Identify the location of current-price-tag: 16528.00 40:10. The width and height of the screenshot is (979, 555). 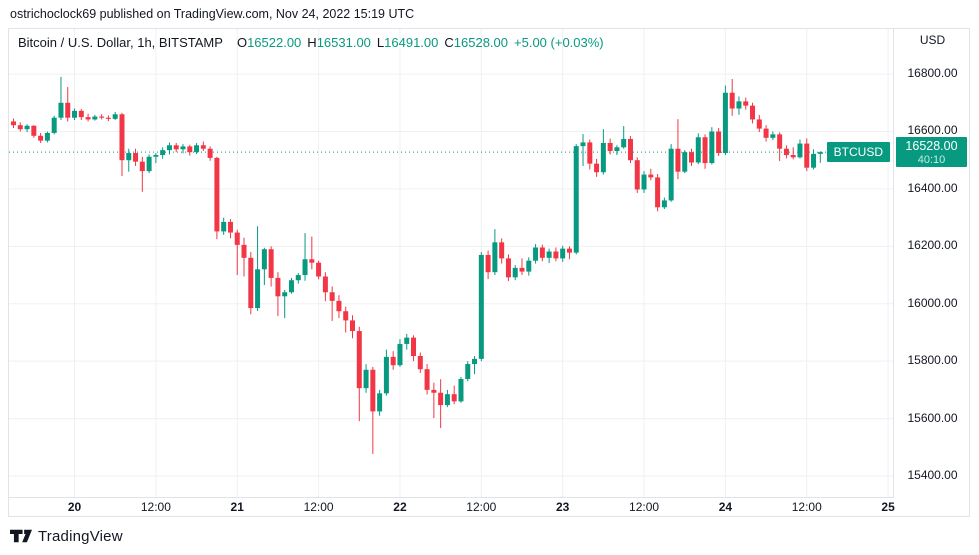
(931, 152).